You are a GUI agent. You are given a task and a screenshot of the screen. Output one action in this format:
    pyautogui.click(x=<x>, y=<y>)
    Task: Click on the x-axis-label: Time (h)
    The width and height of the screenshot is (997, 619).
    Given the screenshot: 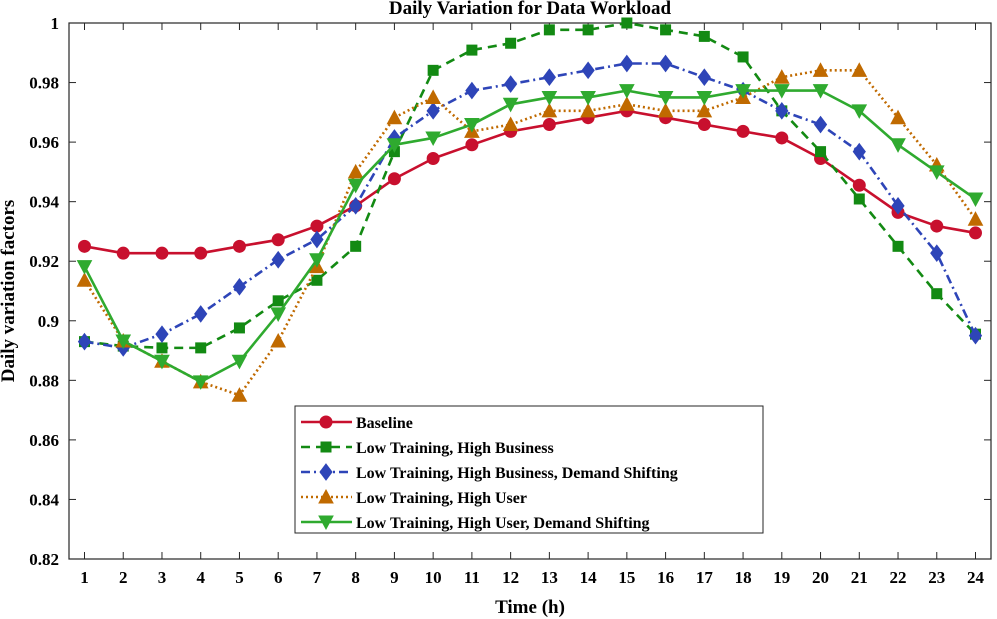 What is the action you would take?
    pyautogui.click(x=530, y=607)
    